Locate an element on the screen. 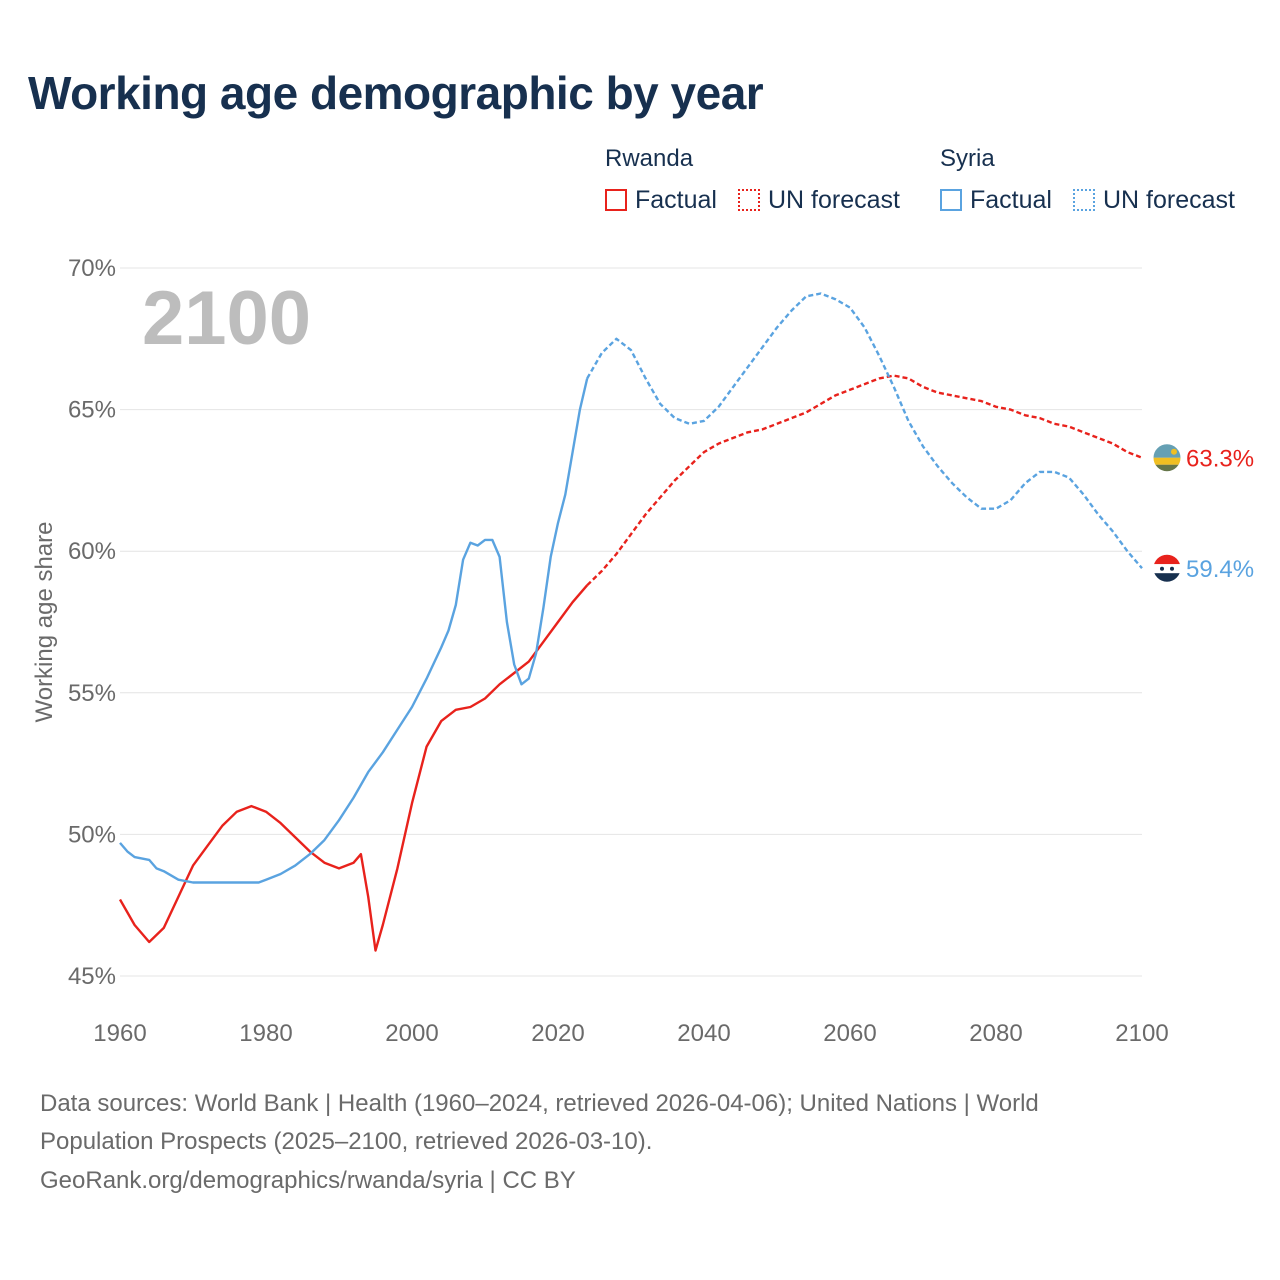 Image resolution: width=1280 pixels, height=1280 pixels. y-tick-label: 70% is located at coordinates (92, 268).